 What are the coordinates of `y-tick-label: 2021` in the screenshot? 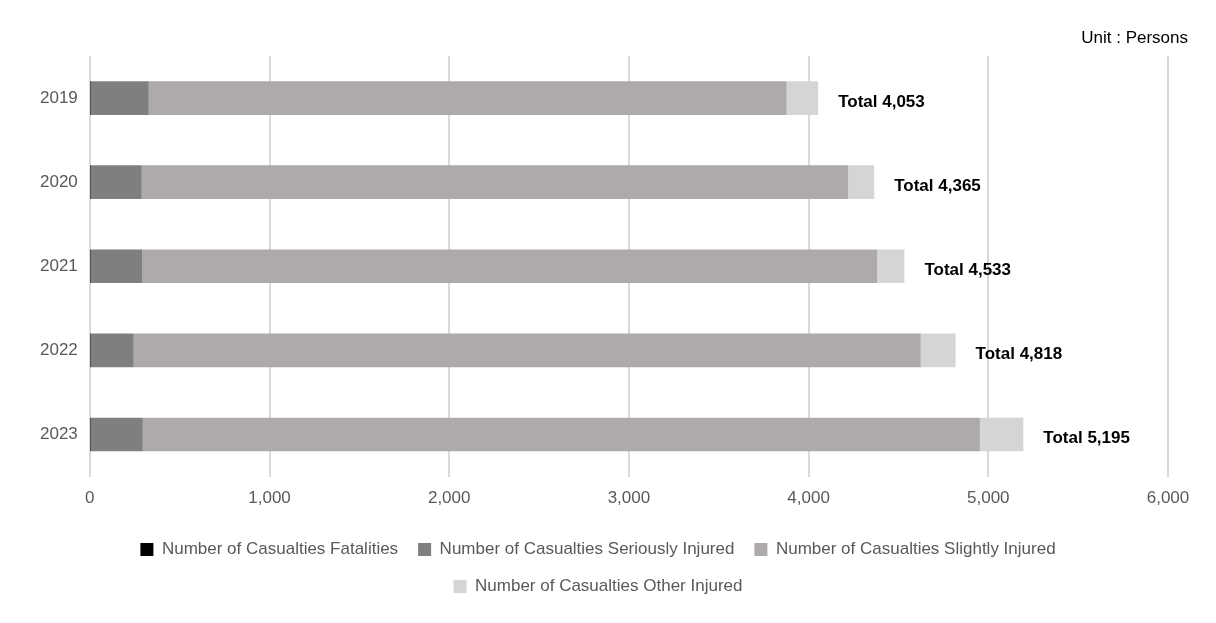 It's located at (58, 265).